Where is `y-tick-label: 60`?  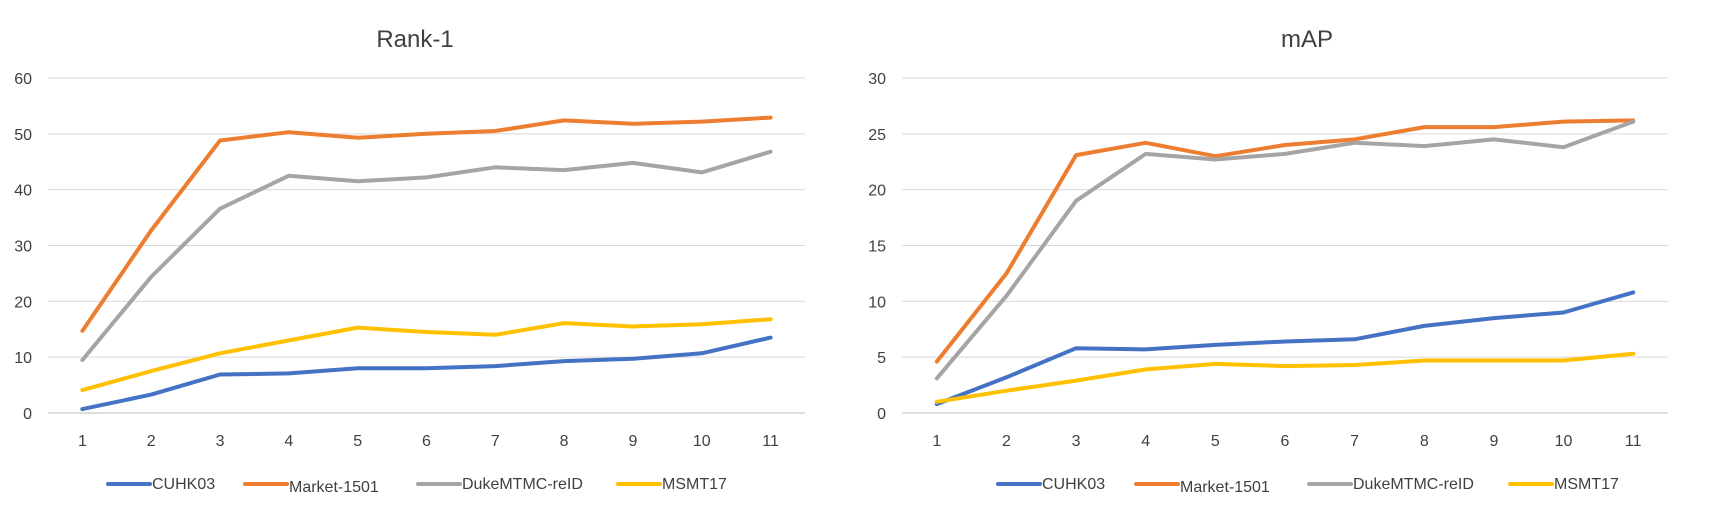
y-tick-label: 60 is located at coordinates (23, 79).